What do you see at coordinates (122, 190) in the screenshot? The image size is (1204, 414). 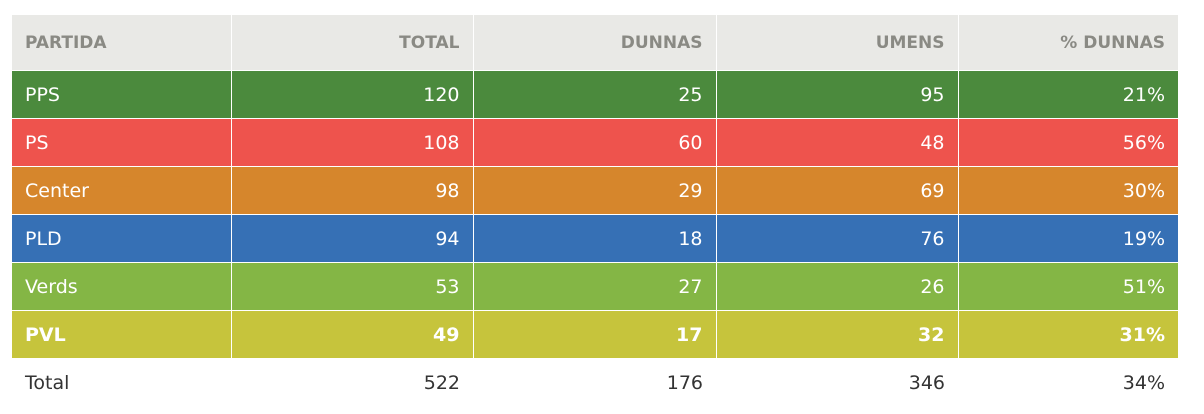 I see `cell-party: Center` at bounding box center [122, 190].